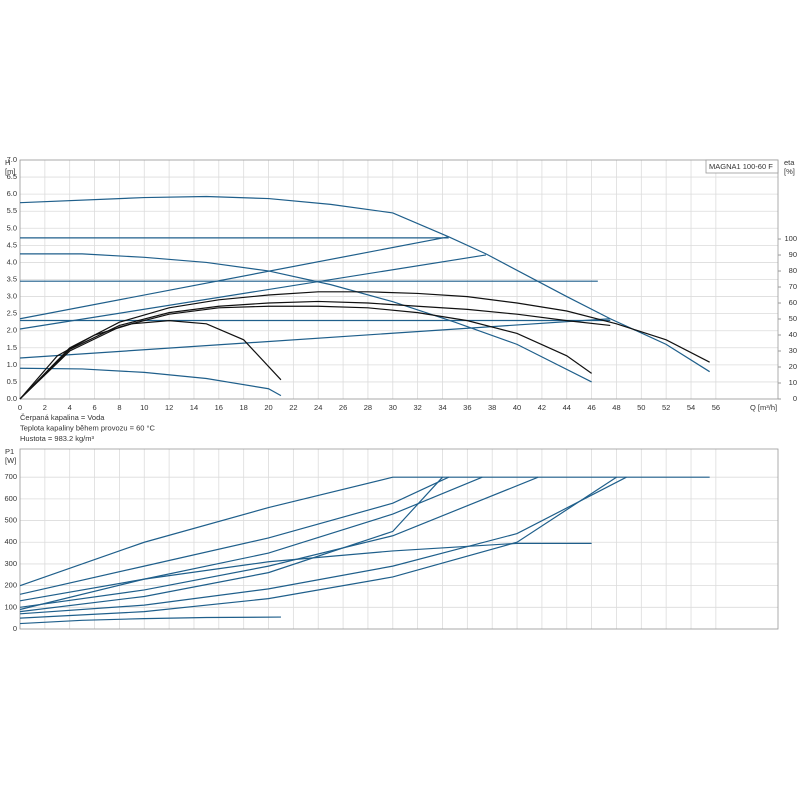  I want to click on title-box, so click(742, 166).